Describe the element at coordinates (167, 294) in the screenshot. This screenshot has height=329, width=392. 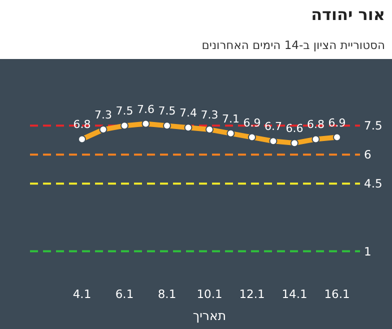
I see `x-tick-label: 8.1` at that location.